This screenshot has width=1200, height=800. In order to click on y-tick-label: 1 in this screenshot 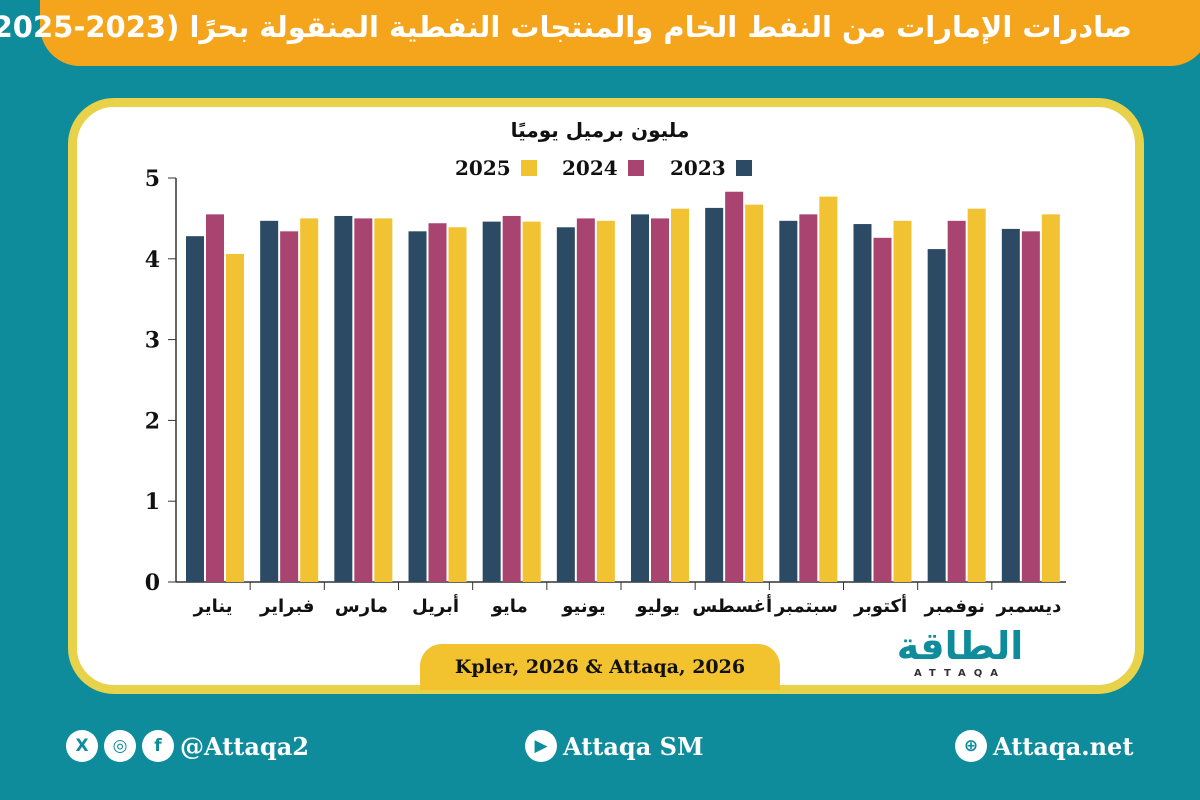, I will do `click(152, 502)`.